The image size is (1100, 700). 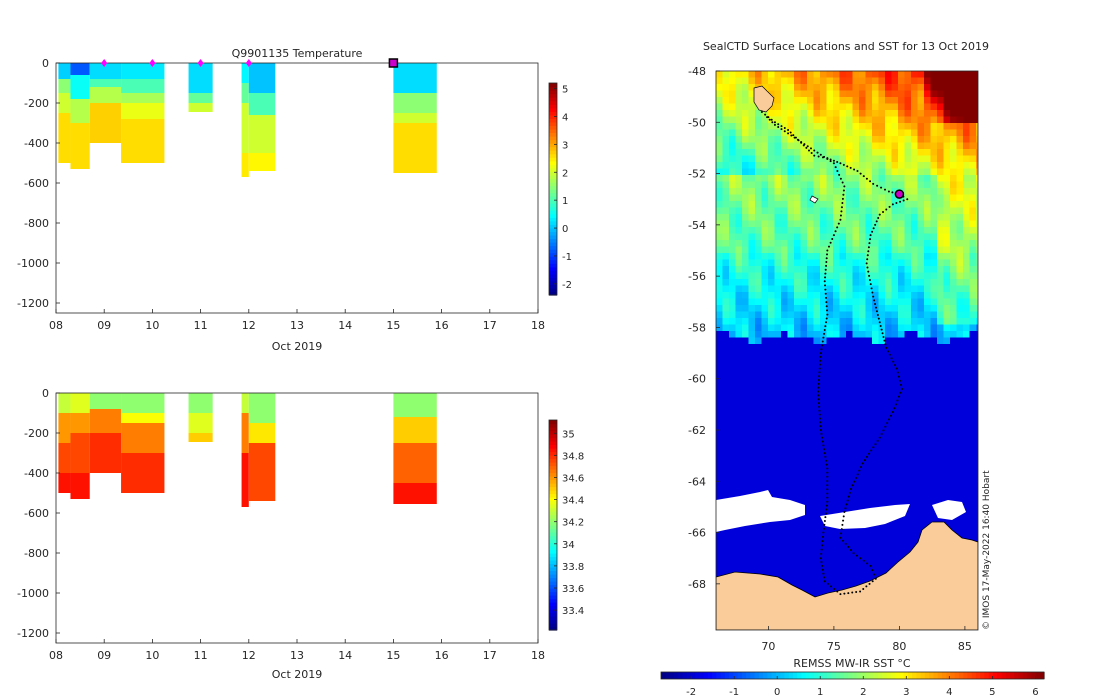 What do you see at coordinates (297, 320) in the screenshot?
I see `temperature-x-ticks: 08 09 10 11 12 13 14 15 16 17 18` at bounding box center [297, 320].